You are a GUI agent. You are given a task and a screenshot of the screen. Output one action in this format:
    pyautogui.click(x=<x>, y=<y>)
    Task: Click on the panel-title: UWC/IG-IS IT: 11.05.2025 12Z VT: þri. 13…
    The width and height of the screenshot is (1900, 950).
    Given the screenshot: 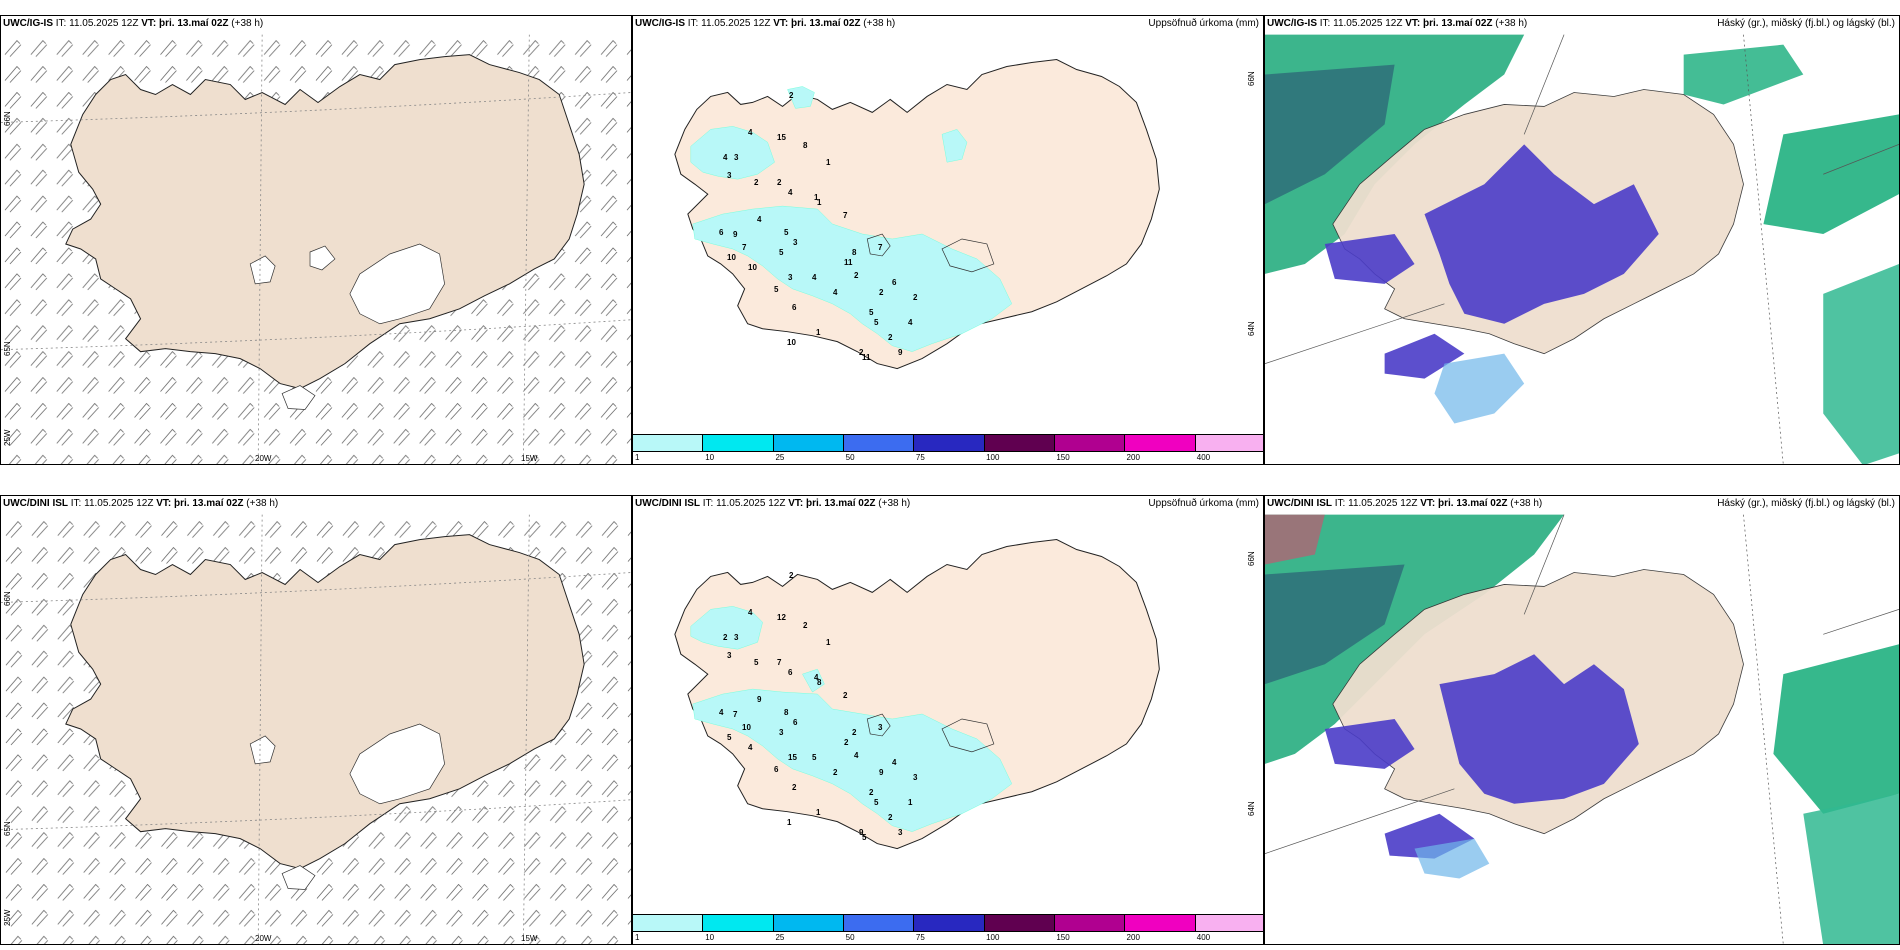 What is the action you would take?
    pyautogui.click(x=1397, y=23)
    